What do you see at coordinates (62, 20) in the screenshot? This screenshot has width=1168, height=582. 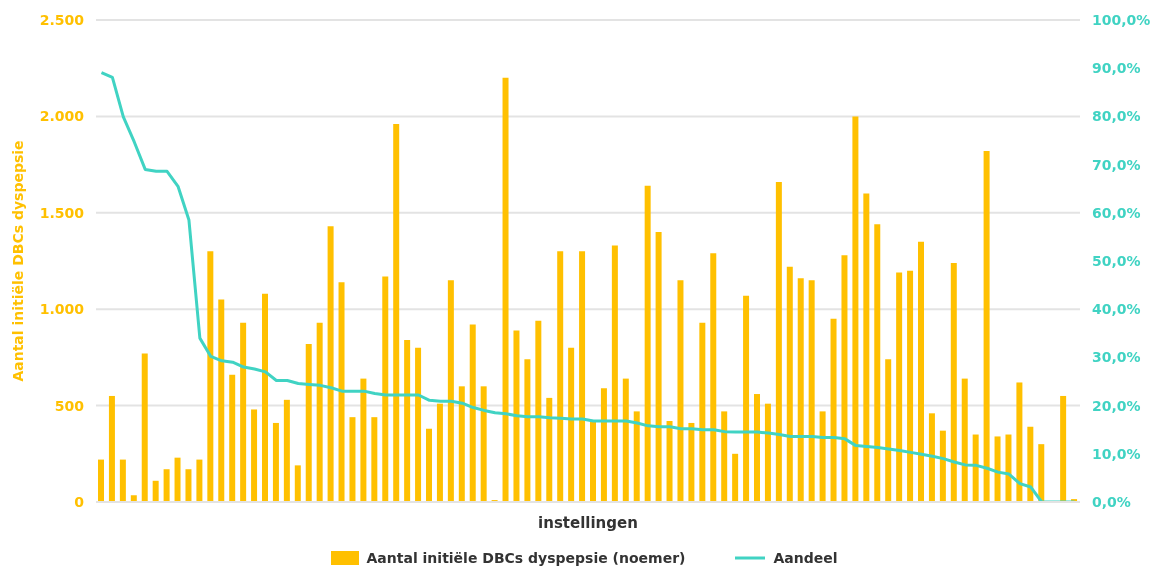 I see `y-tick-label: 2.500` at bounding box center [62, 20].